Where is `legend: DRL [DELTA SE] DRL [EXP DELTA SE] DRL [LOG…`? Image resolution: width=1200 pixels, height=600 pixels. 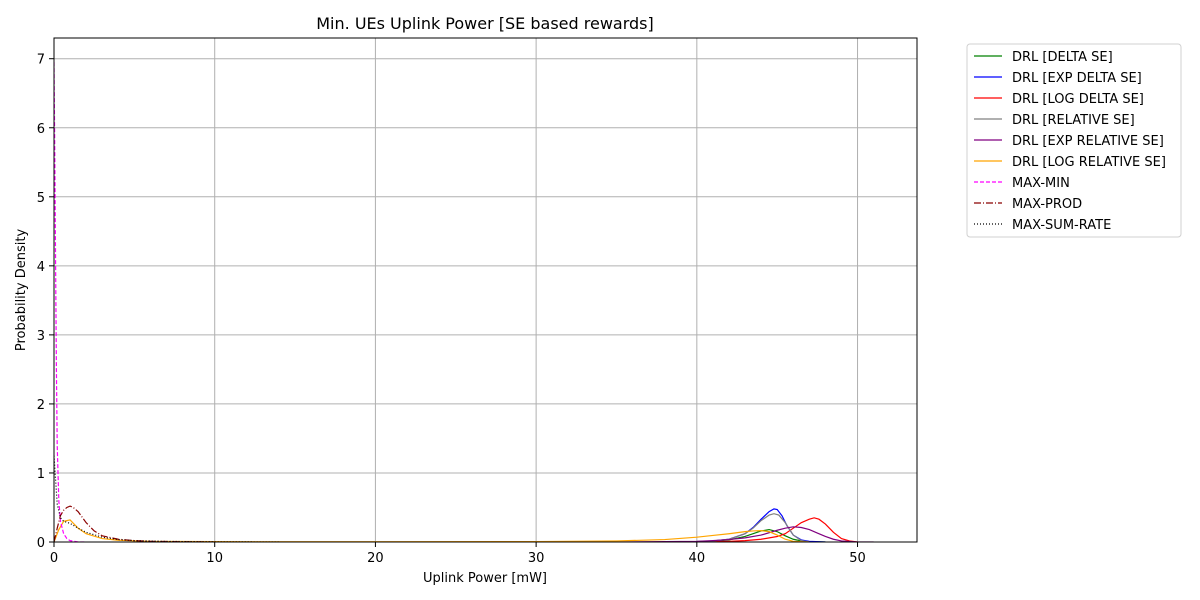
legend: DRL [DELTA SE] DRL [EXP DELTA SE] DRL [LOG… is located at coordinates (1074, 140).